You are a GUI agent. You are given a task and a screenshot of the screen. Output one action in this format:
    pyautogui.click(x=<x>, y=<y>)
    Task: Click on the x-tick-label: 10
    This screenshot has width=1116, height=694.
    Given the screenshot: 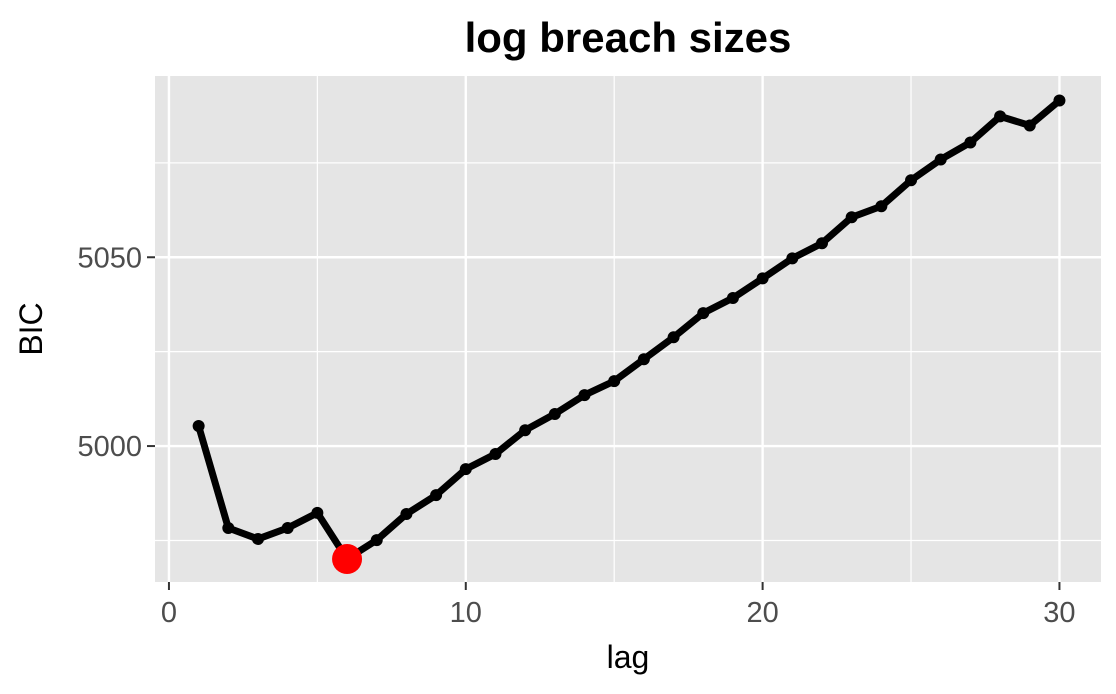 What is the action you would take?
    pyautogui.click(x=466, y=613)
    